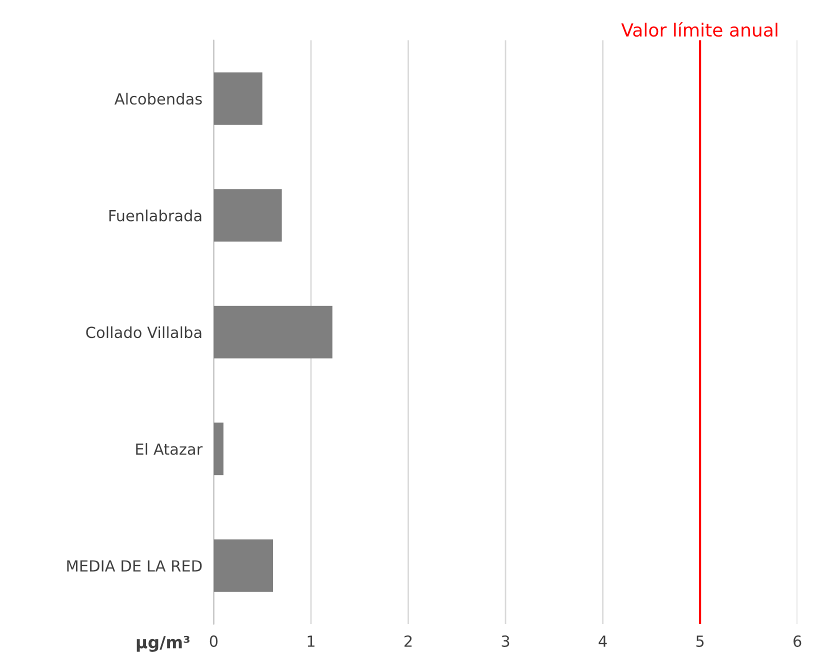  Describe the element at coordinates (699, 29) in the screenshot. I see `ref-line-label: Valor límite anual` at that location.